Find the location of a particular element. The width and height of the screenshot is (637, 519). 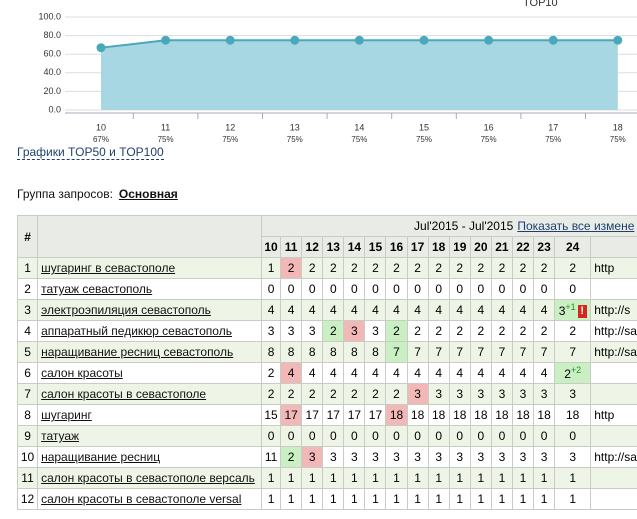

position: 2+2 is located at coordinates (573, 373).